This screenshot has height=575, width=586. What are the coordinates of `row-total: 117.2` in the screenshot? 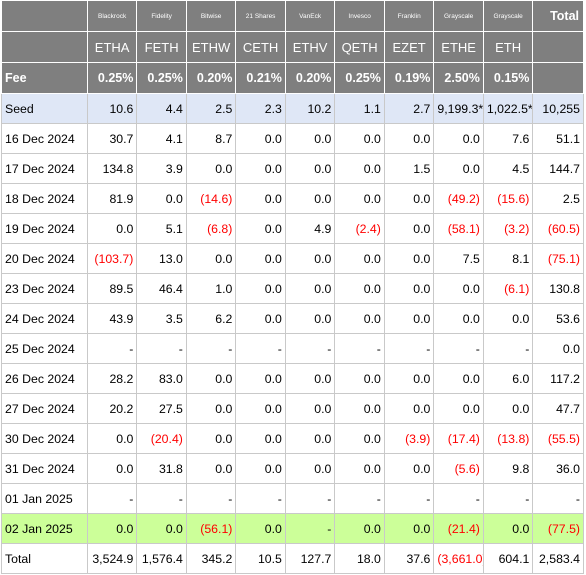 It's located at (558, 378).